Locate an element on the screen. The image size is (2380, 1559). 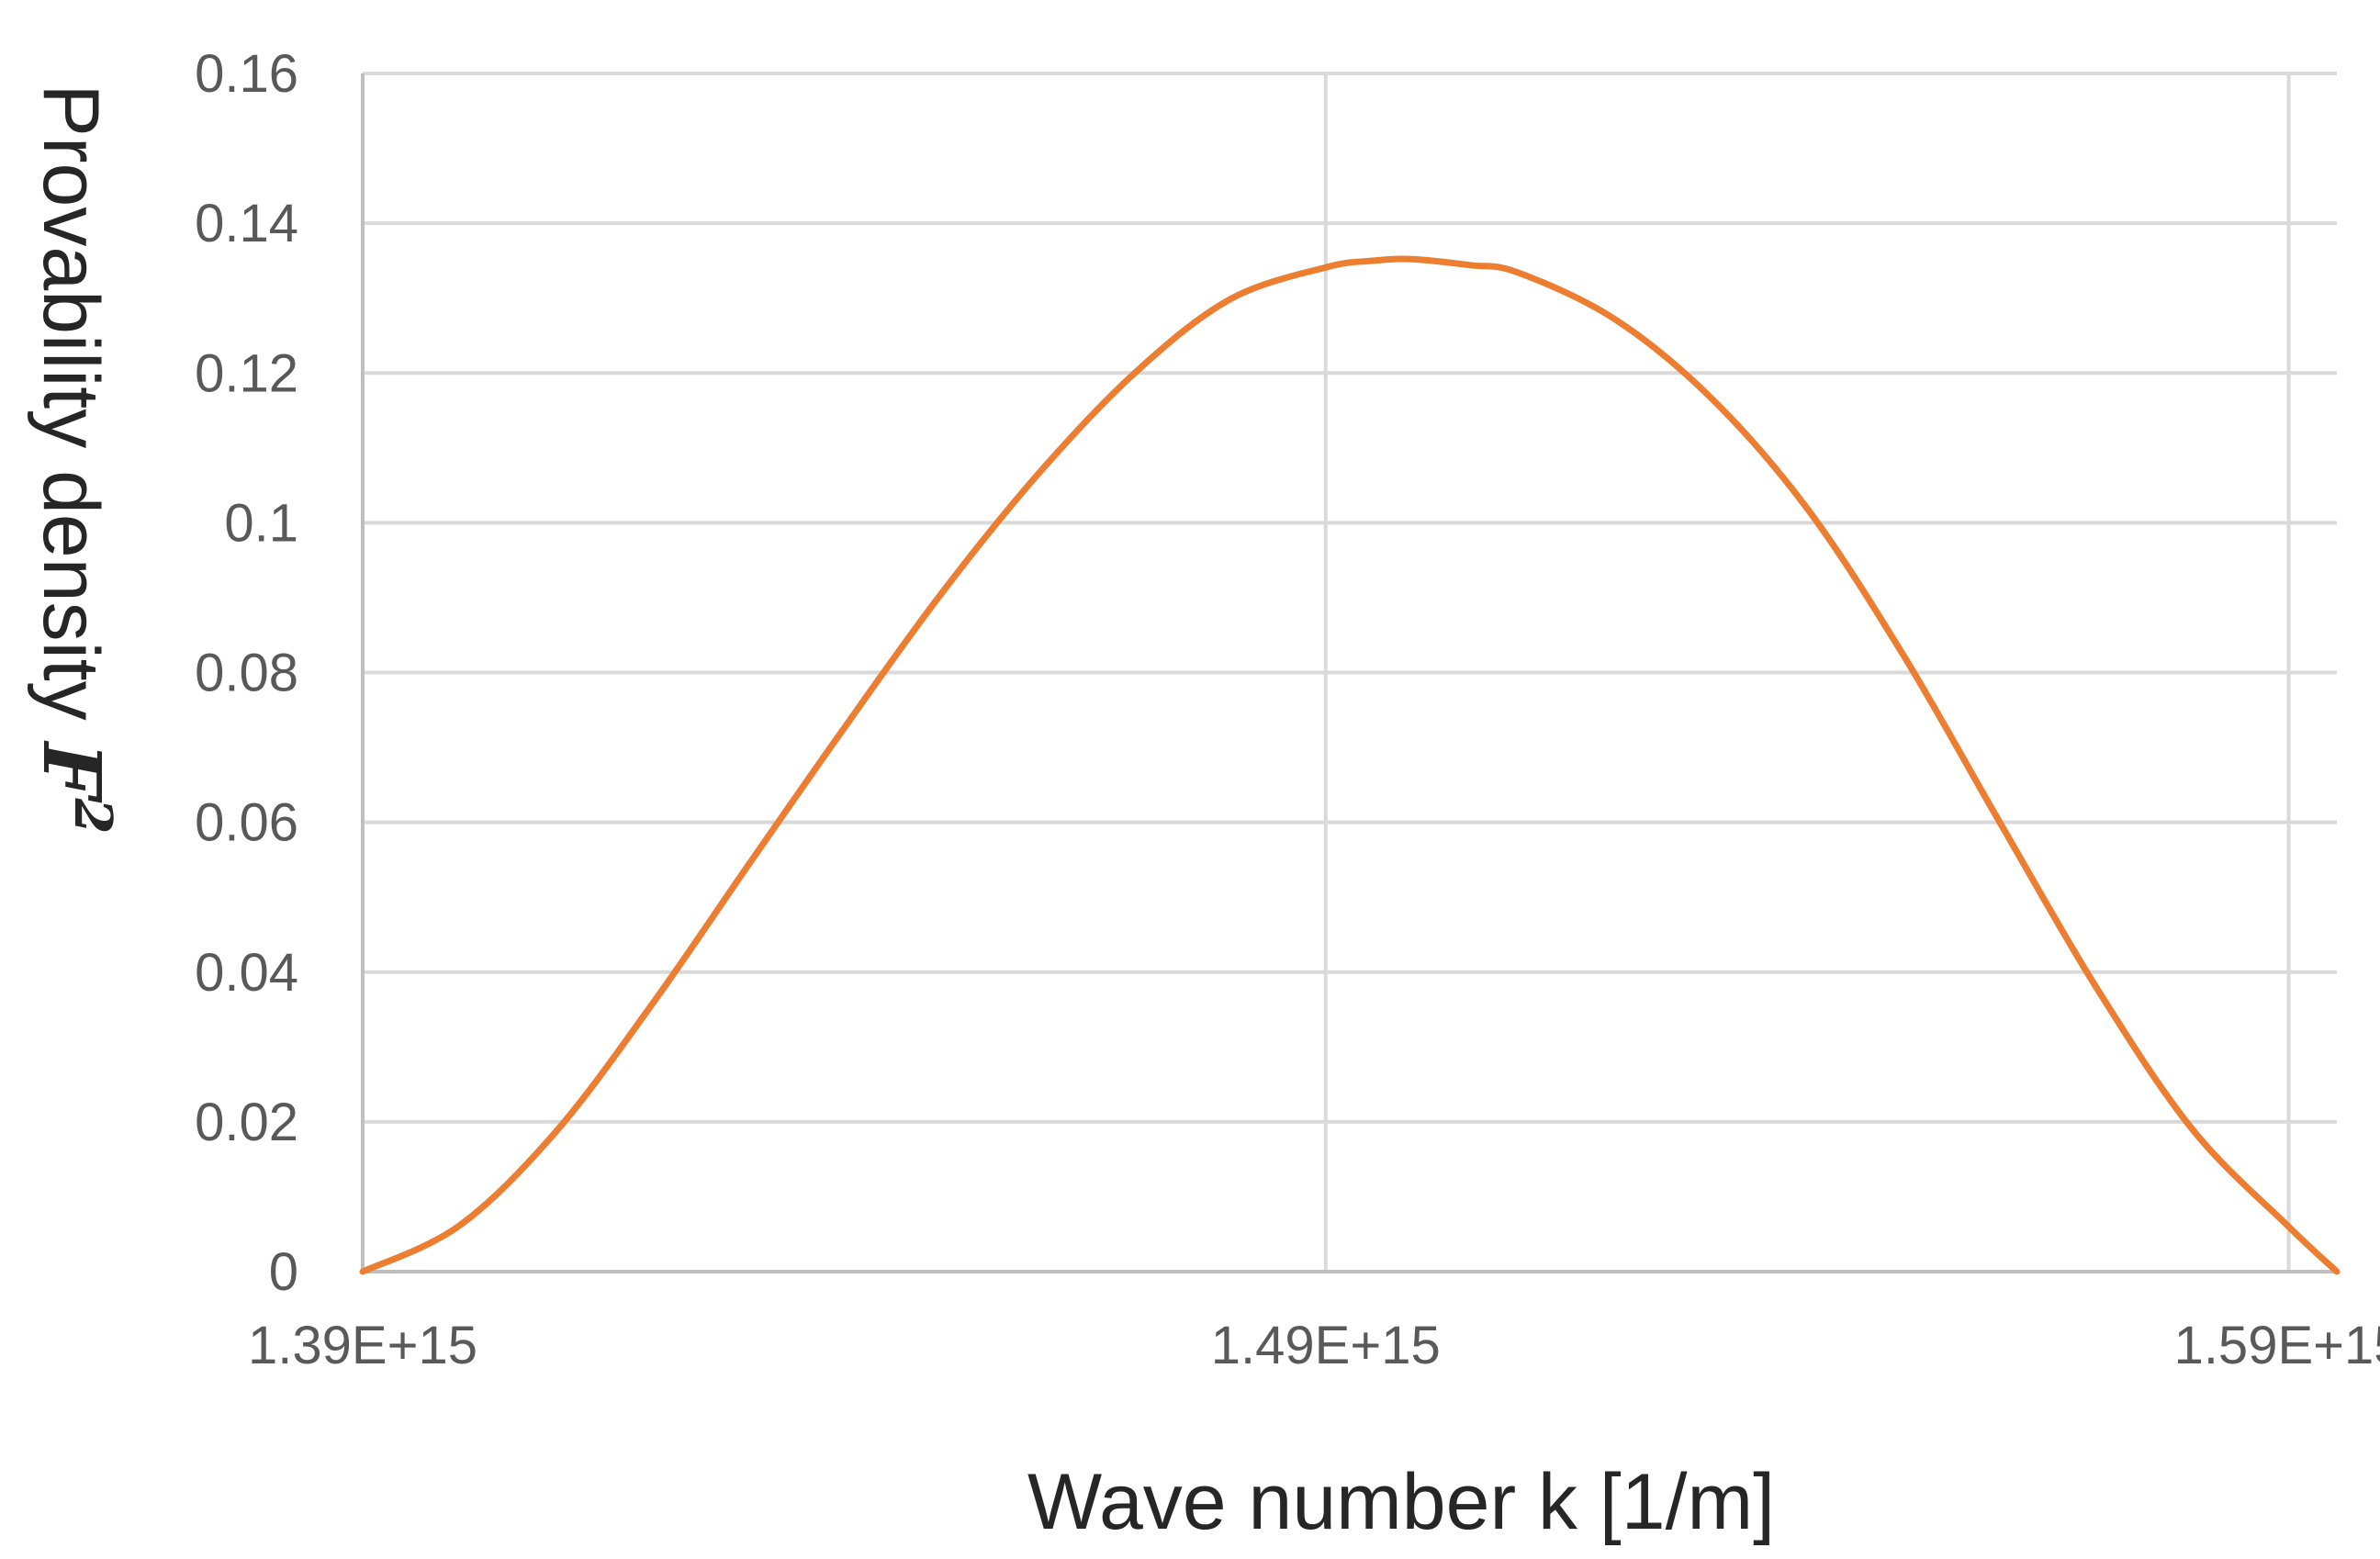
y-tick-label: 0.14 is located at coordinates (246, 223).